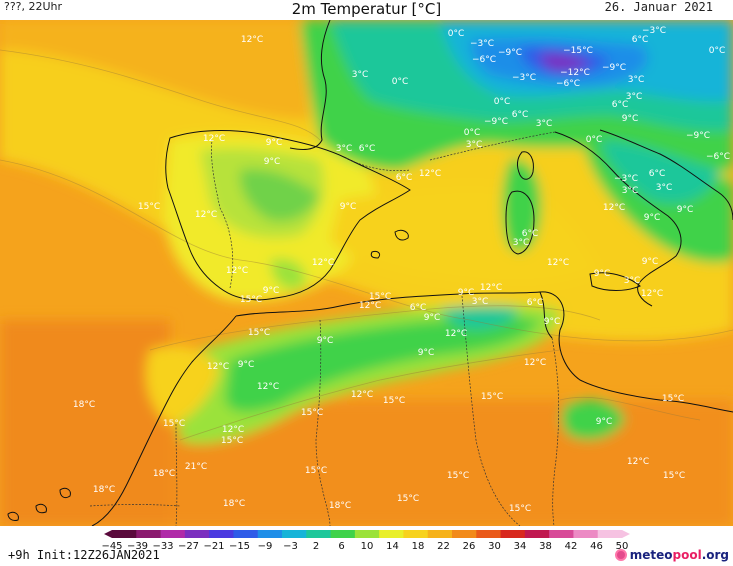  Describe the element at coordinates (367, 545) in the screenshot. I see `legend-tick-label: 10` at that location.